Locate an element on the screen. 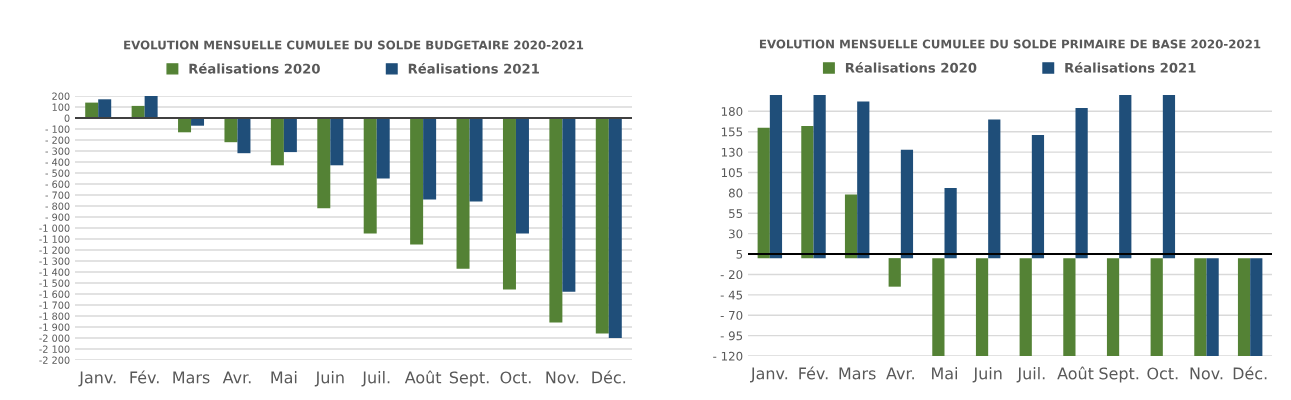 The image size is (1291, 400). y-tick-label: 30 is located at coordinates (736, 234).